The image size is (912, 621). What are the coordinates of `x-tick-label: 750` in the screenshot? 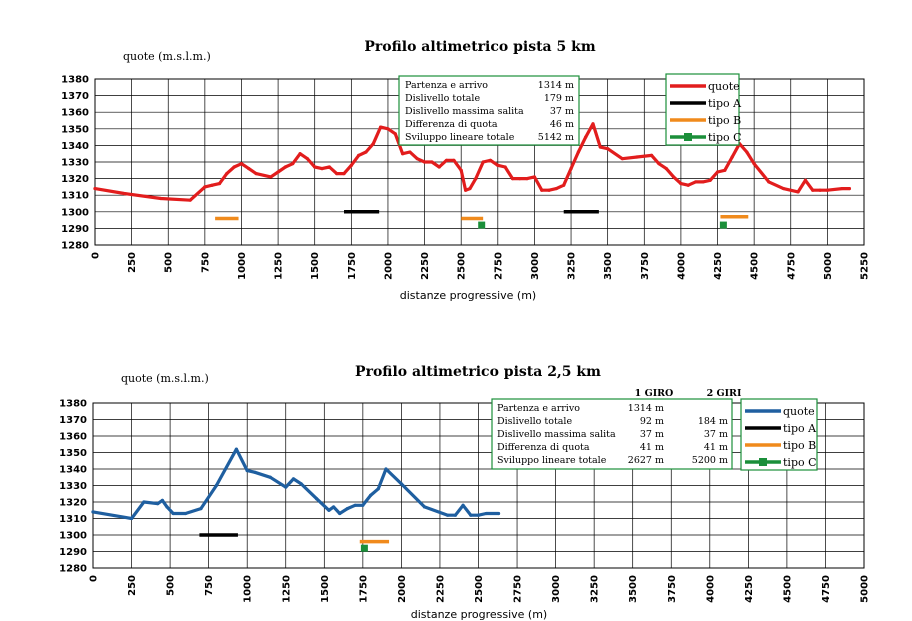 It's located at (205, 262).